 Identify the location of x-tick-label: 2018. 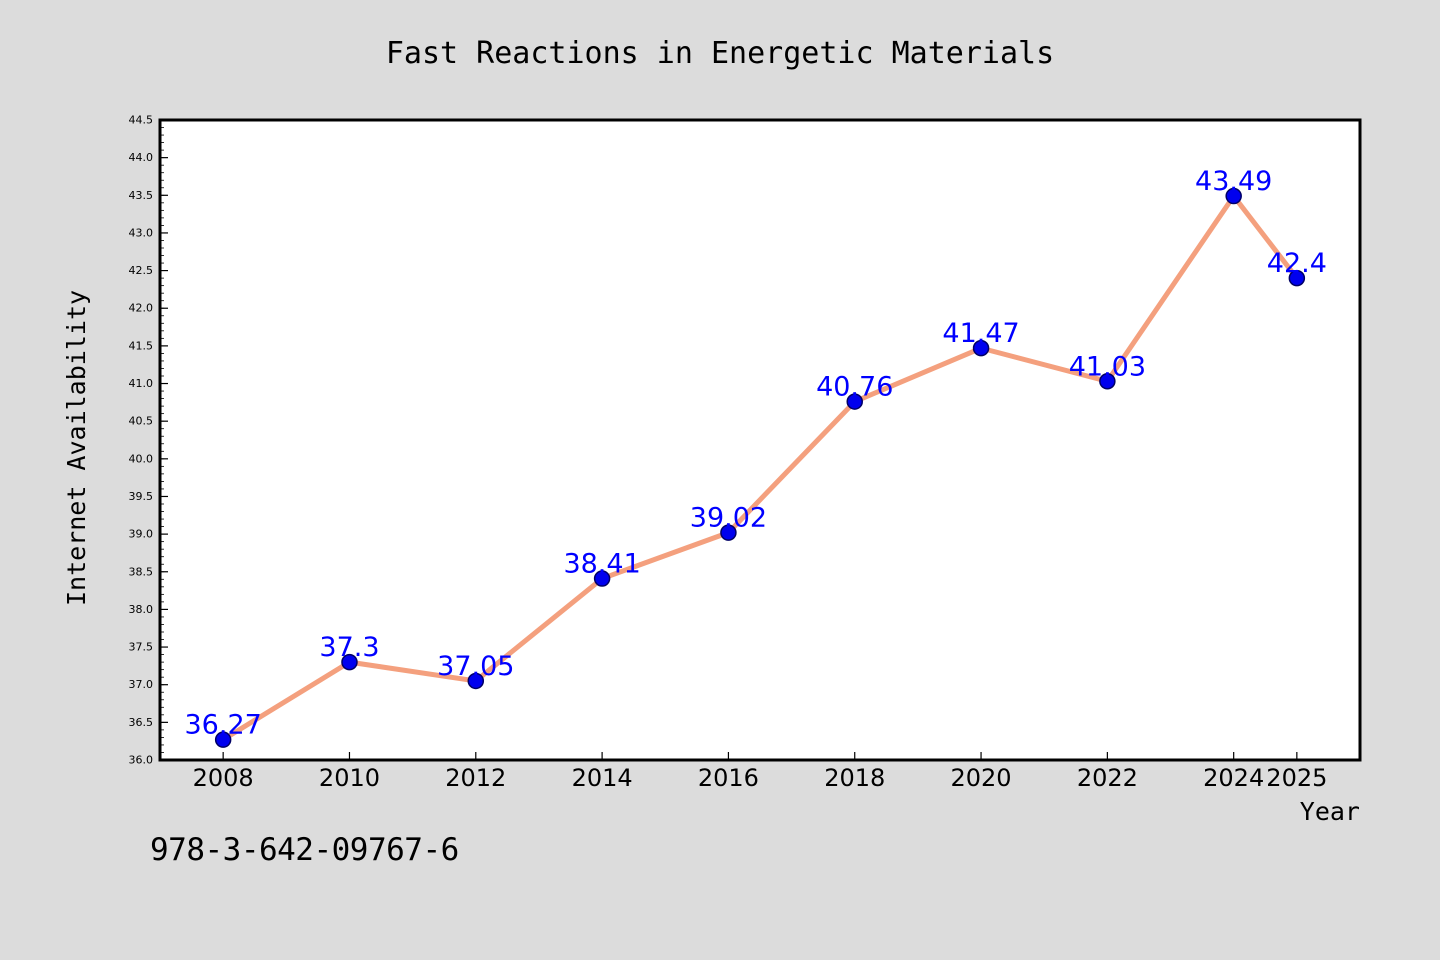
(854, 778).